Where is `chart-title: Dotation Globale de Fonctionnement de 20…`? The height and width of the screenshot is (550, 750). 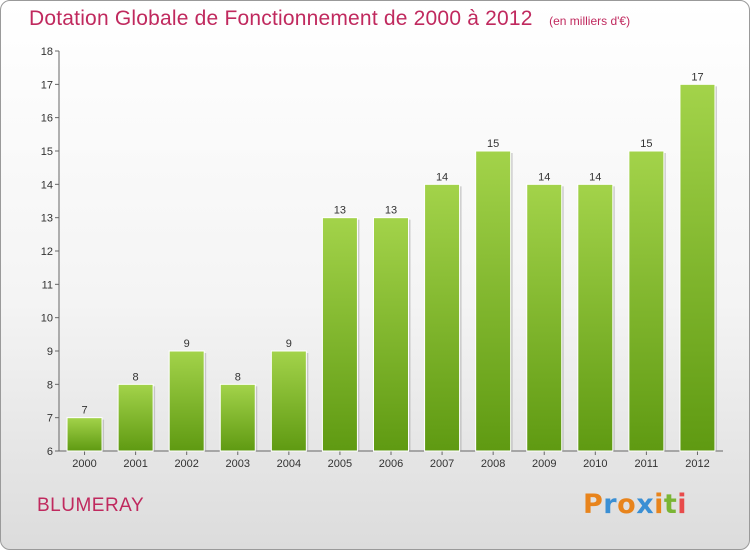
chart-title: Dotation Globale de Fonctionnement de 20… is located at coordinates (281, 18).